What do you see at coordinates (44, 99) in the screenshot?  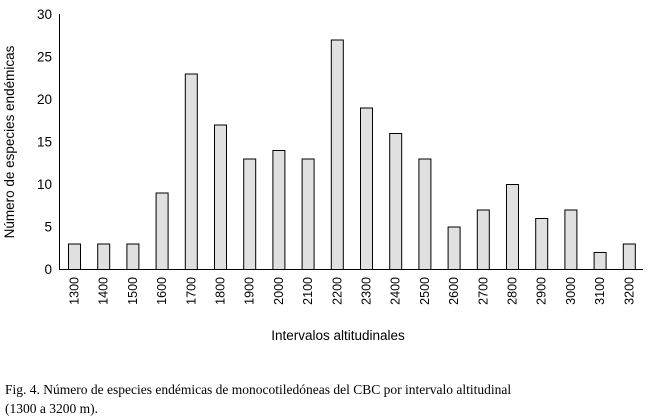 I see `y-tick-label: 20` at bounding box center [44, 99].